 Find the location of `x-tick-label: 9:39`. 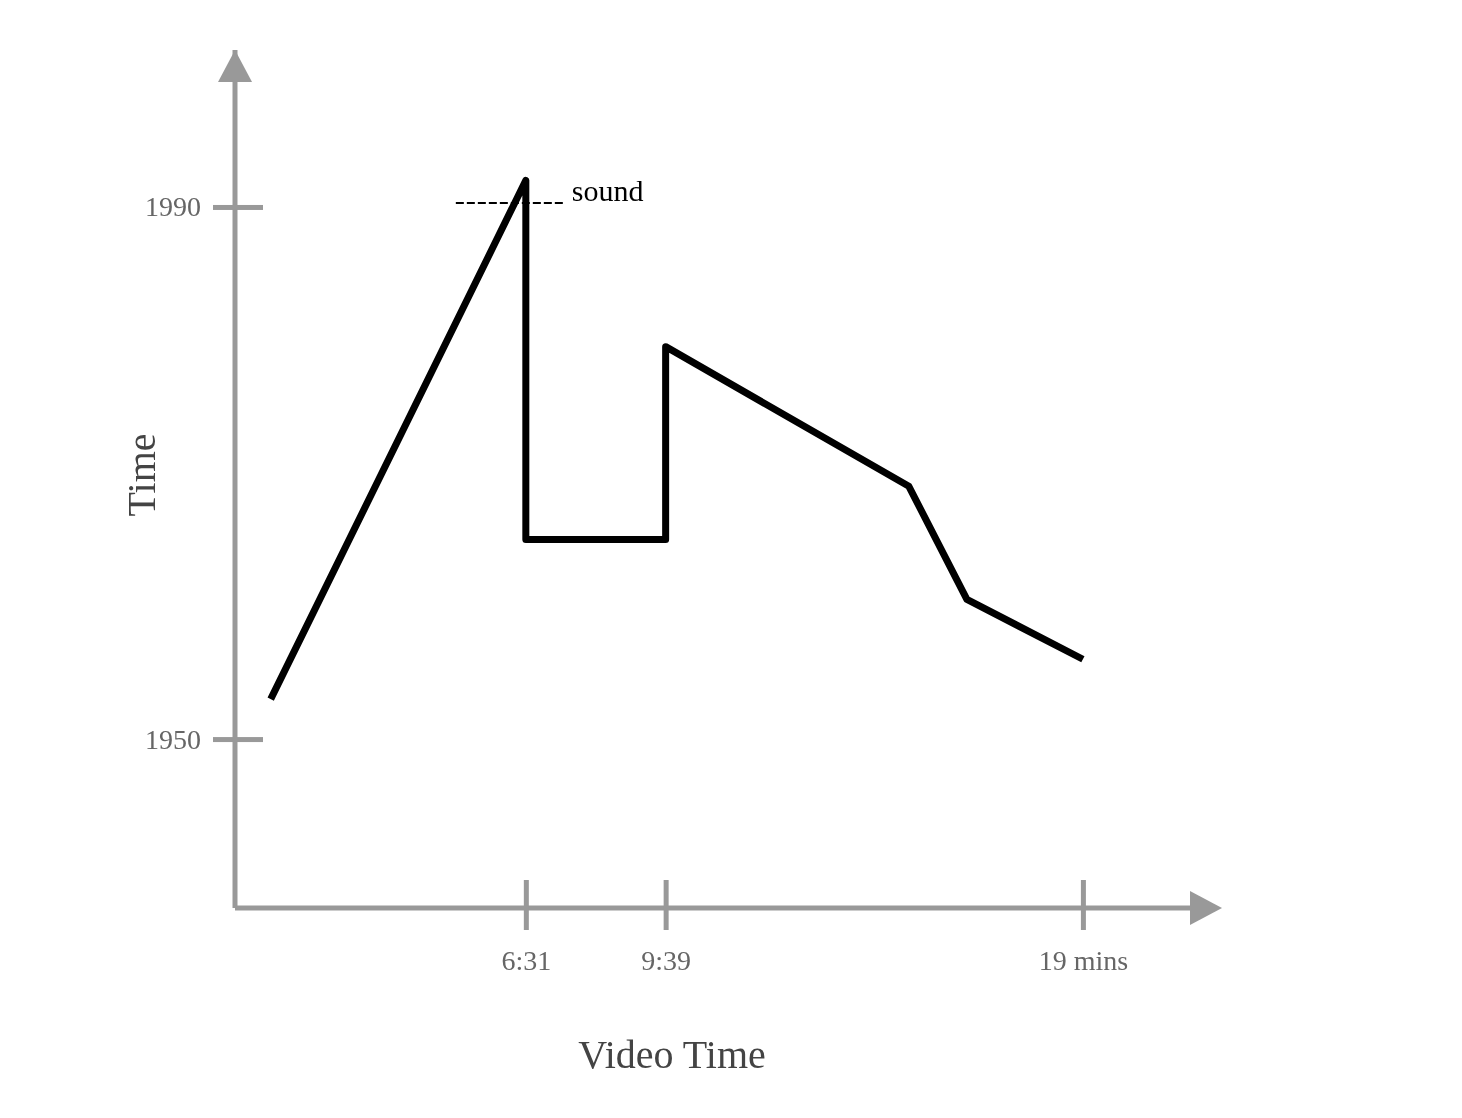

x-tick-label: 9:39 is located at coordinates (666, 960).